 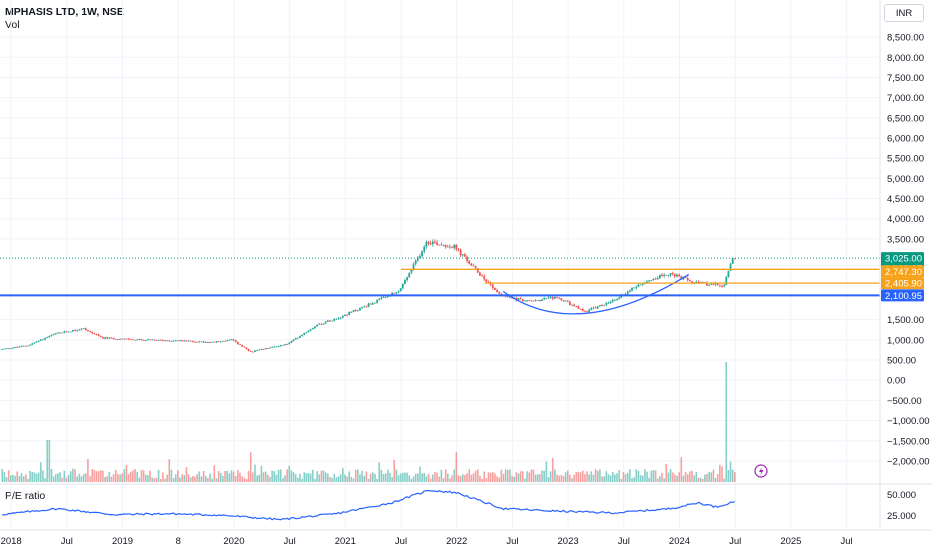 I want to click on price-tick-label: 5,500.00, so click(x=905, y=159).